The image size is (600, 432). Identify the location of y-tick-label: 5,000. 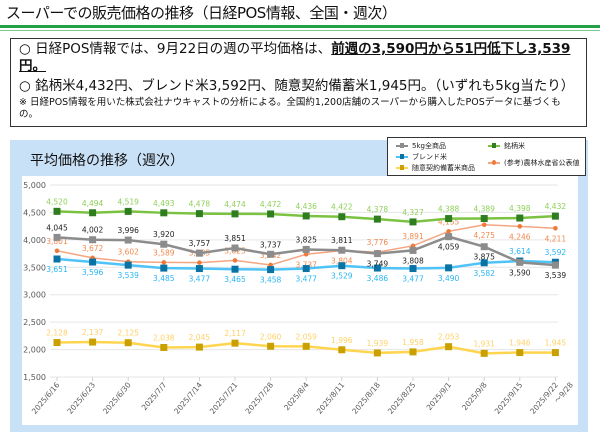
(34, 185).